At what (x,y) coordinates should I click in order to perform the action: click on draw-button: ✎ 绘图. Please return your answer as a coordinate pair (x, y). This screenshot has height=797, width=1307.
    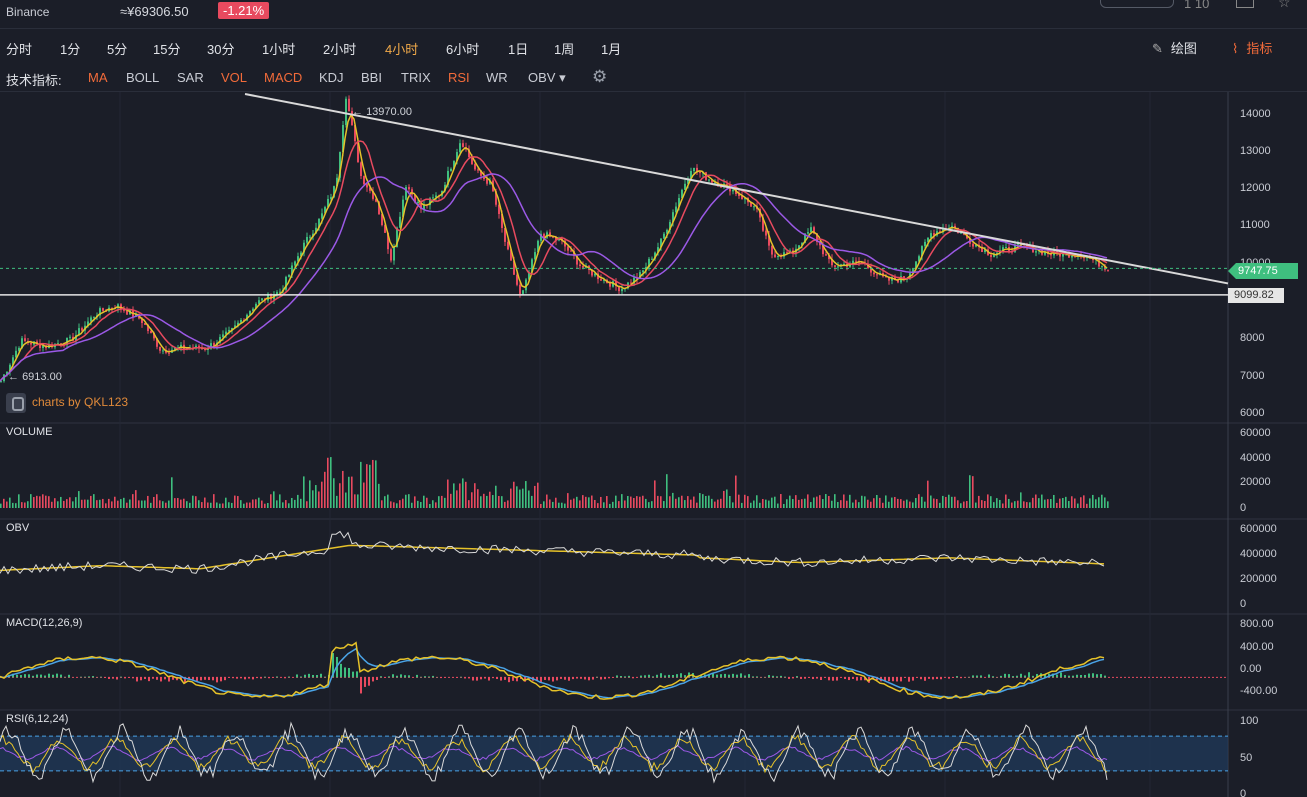
    Looking at the image, I should click on (1174, 47).